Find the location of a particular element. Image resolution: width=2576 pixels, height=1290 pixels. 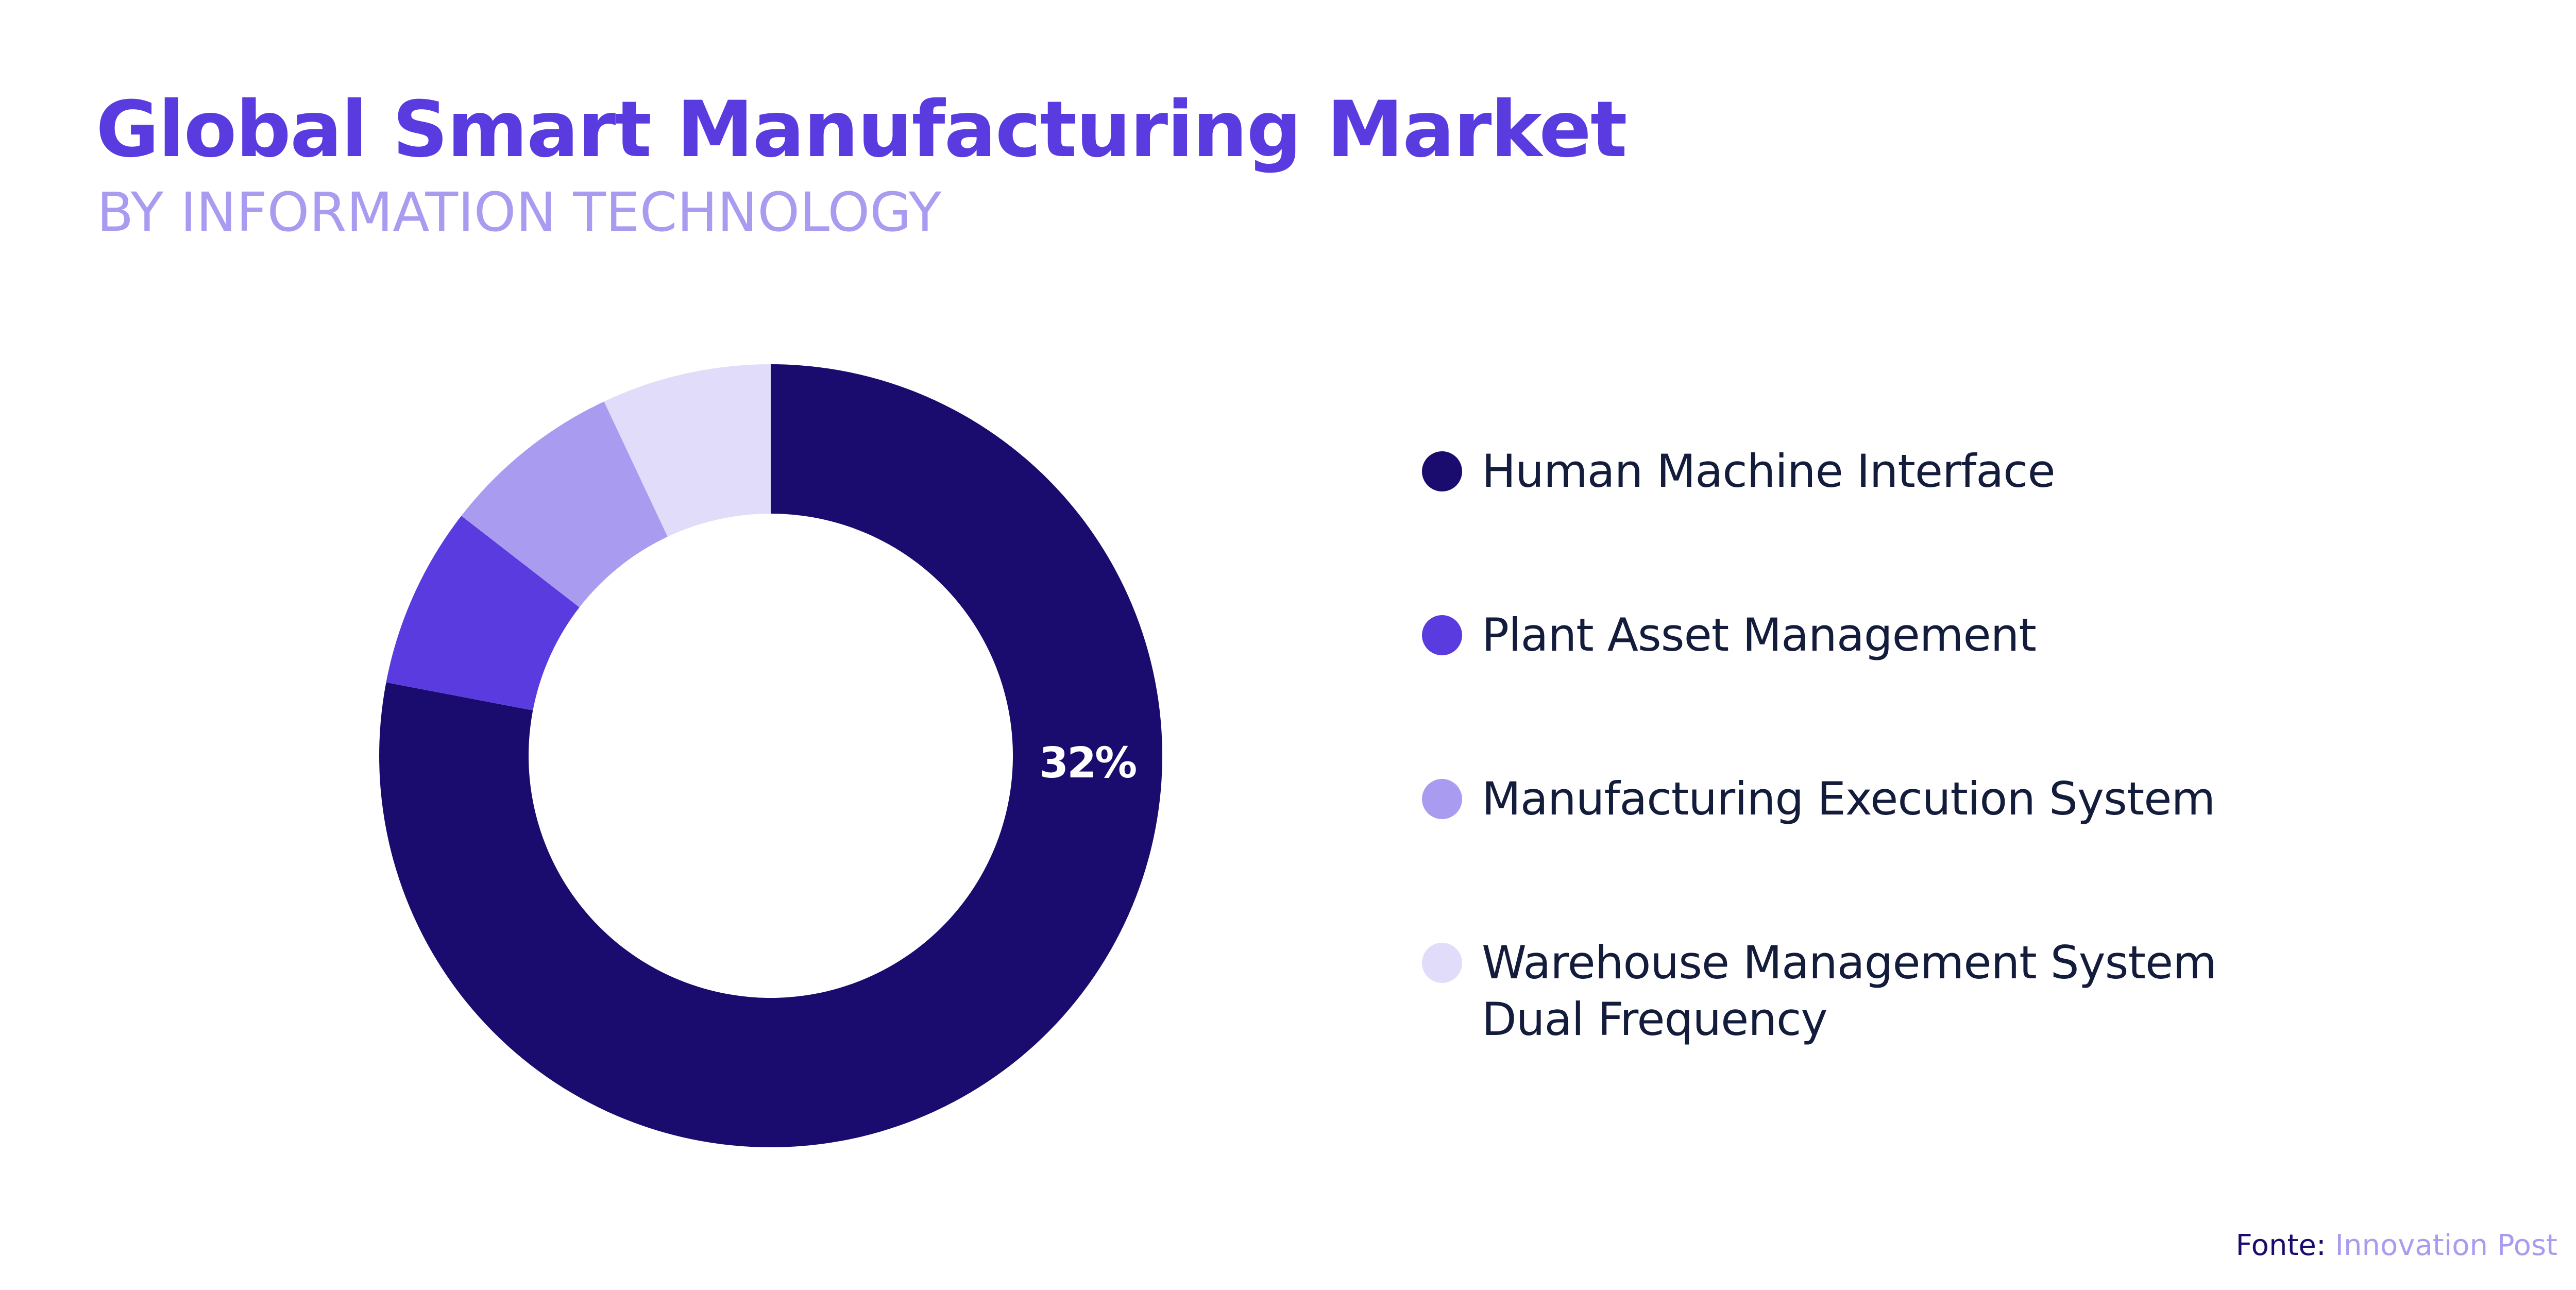

slice-manufacturing-execution-system is located at coordinates (564, 504).